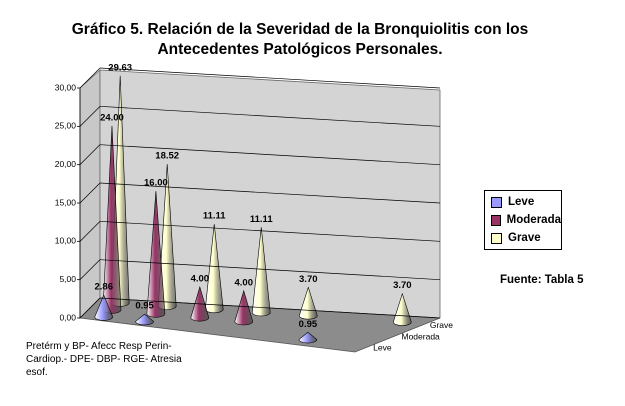  I want to click on depth-label: Moderada, so click(421, 336).